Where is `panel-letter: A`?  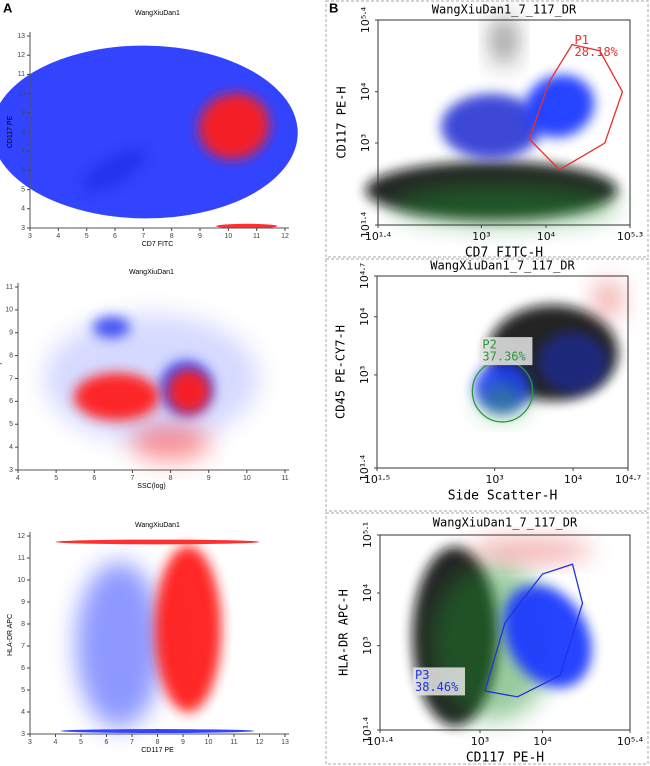
panel-letter: A is located at coordinates (8, 7).